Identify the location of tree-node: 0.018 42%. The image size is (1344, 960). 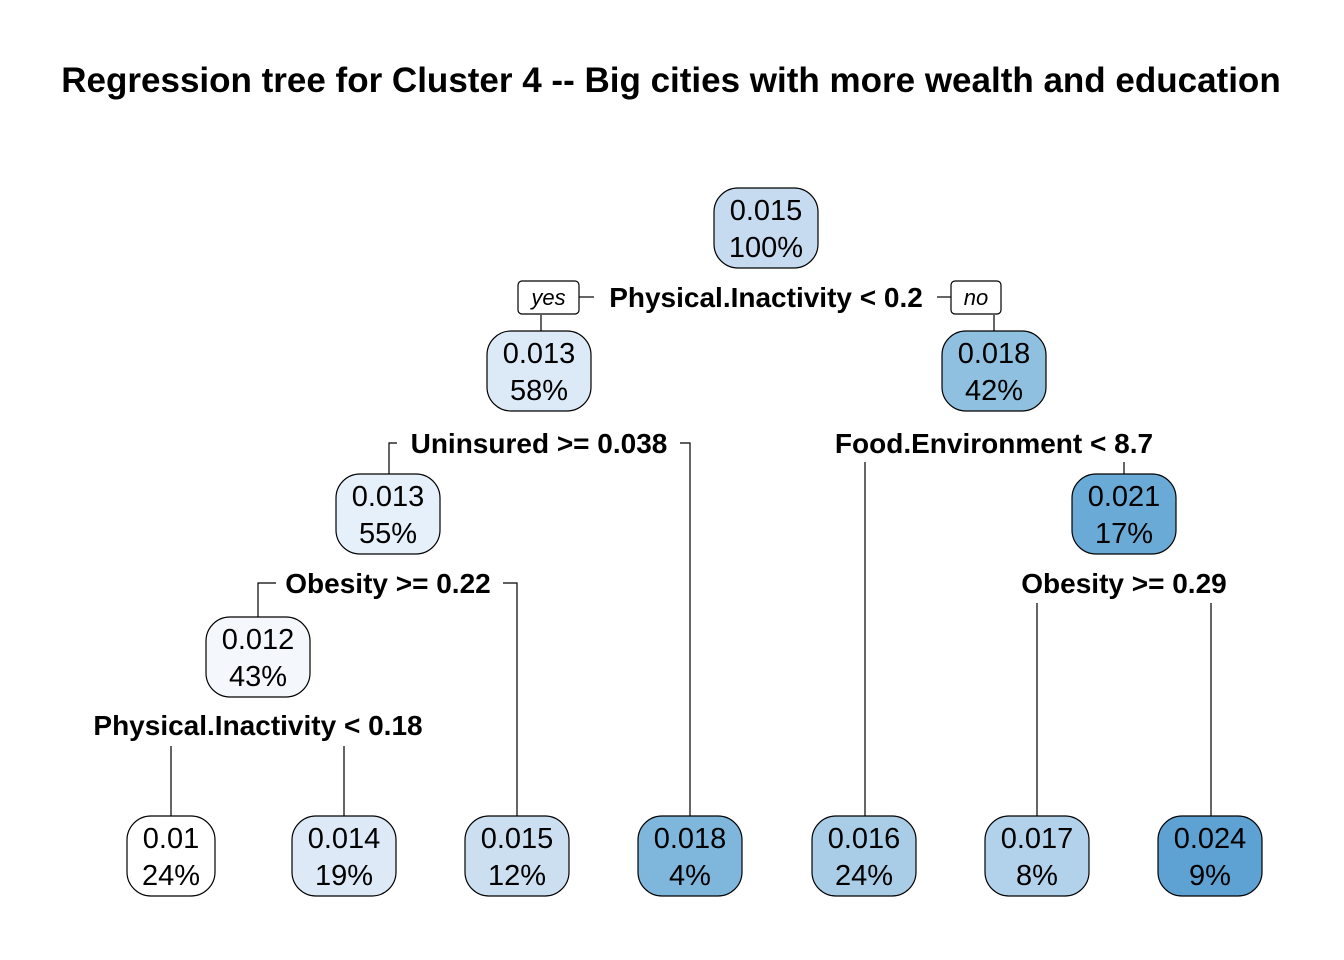
(994, 371).